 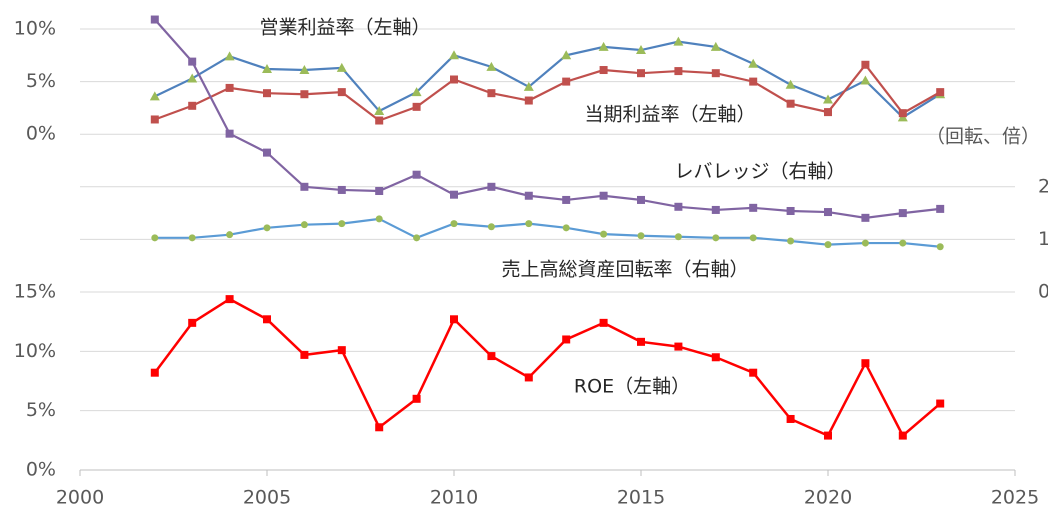 What do you see at coordinates (1043, 292) in the screenshot?
I see `y2-tick-label: 0` at bounding box center [1043, 292].